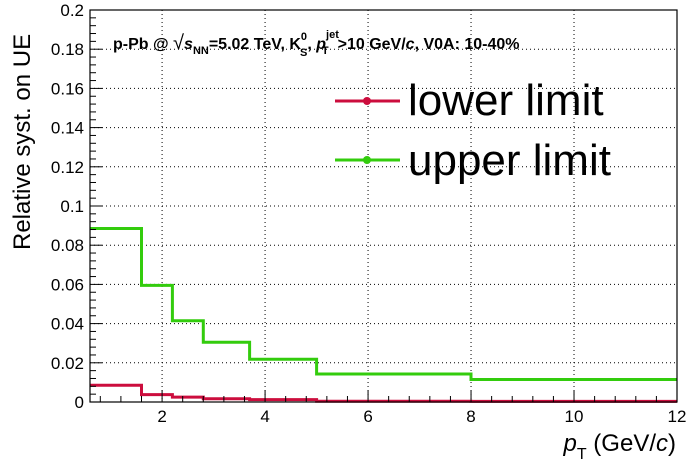 This screenshot has height=474, width=696. I want to click on title-c: c, so click(410, 44).